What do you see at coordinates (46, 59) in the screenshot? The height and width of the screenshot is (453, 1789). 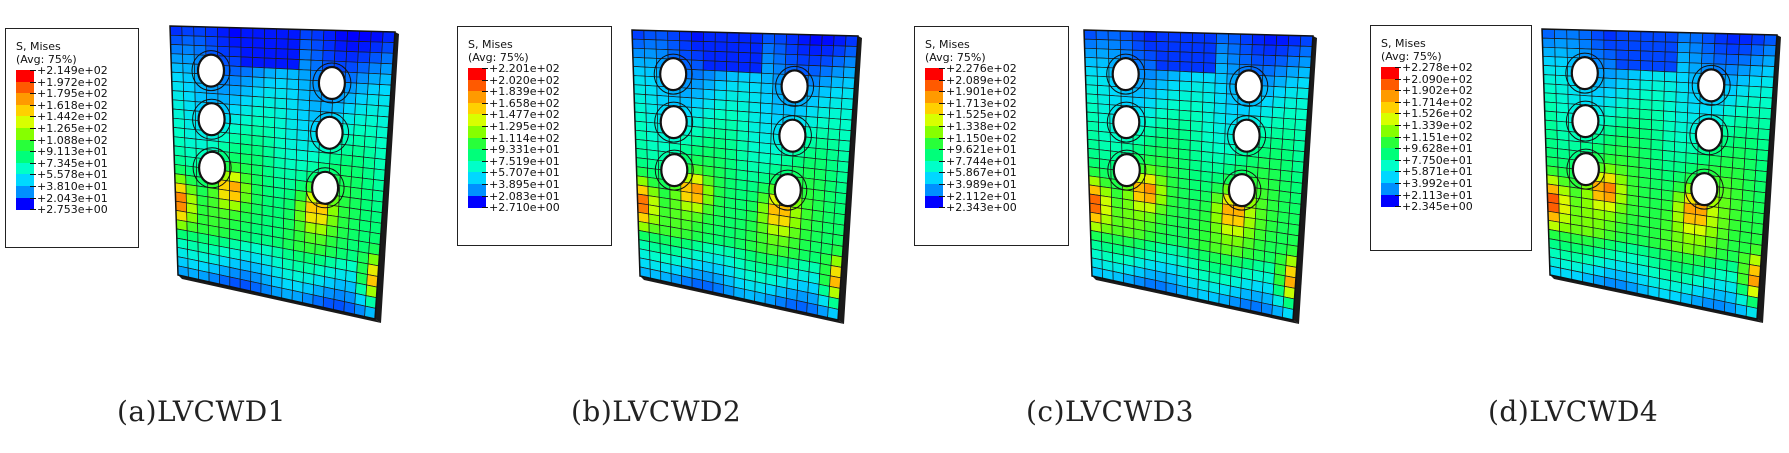 I see `legend-subtitle: (Avg: 75%)` at bounding box center [46, 59].